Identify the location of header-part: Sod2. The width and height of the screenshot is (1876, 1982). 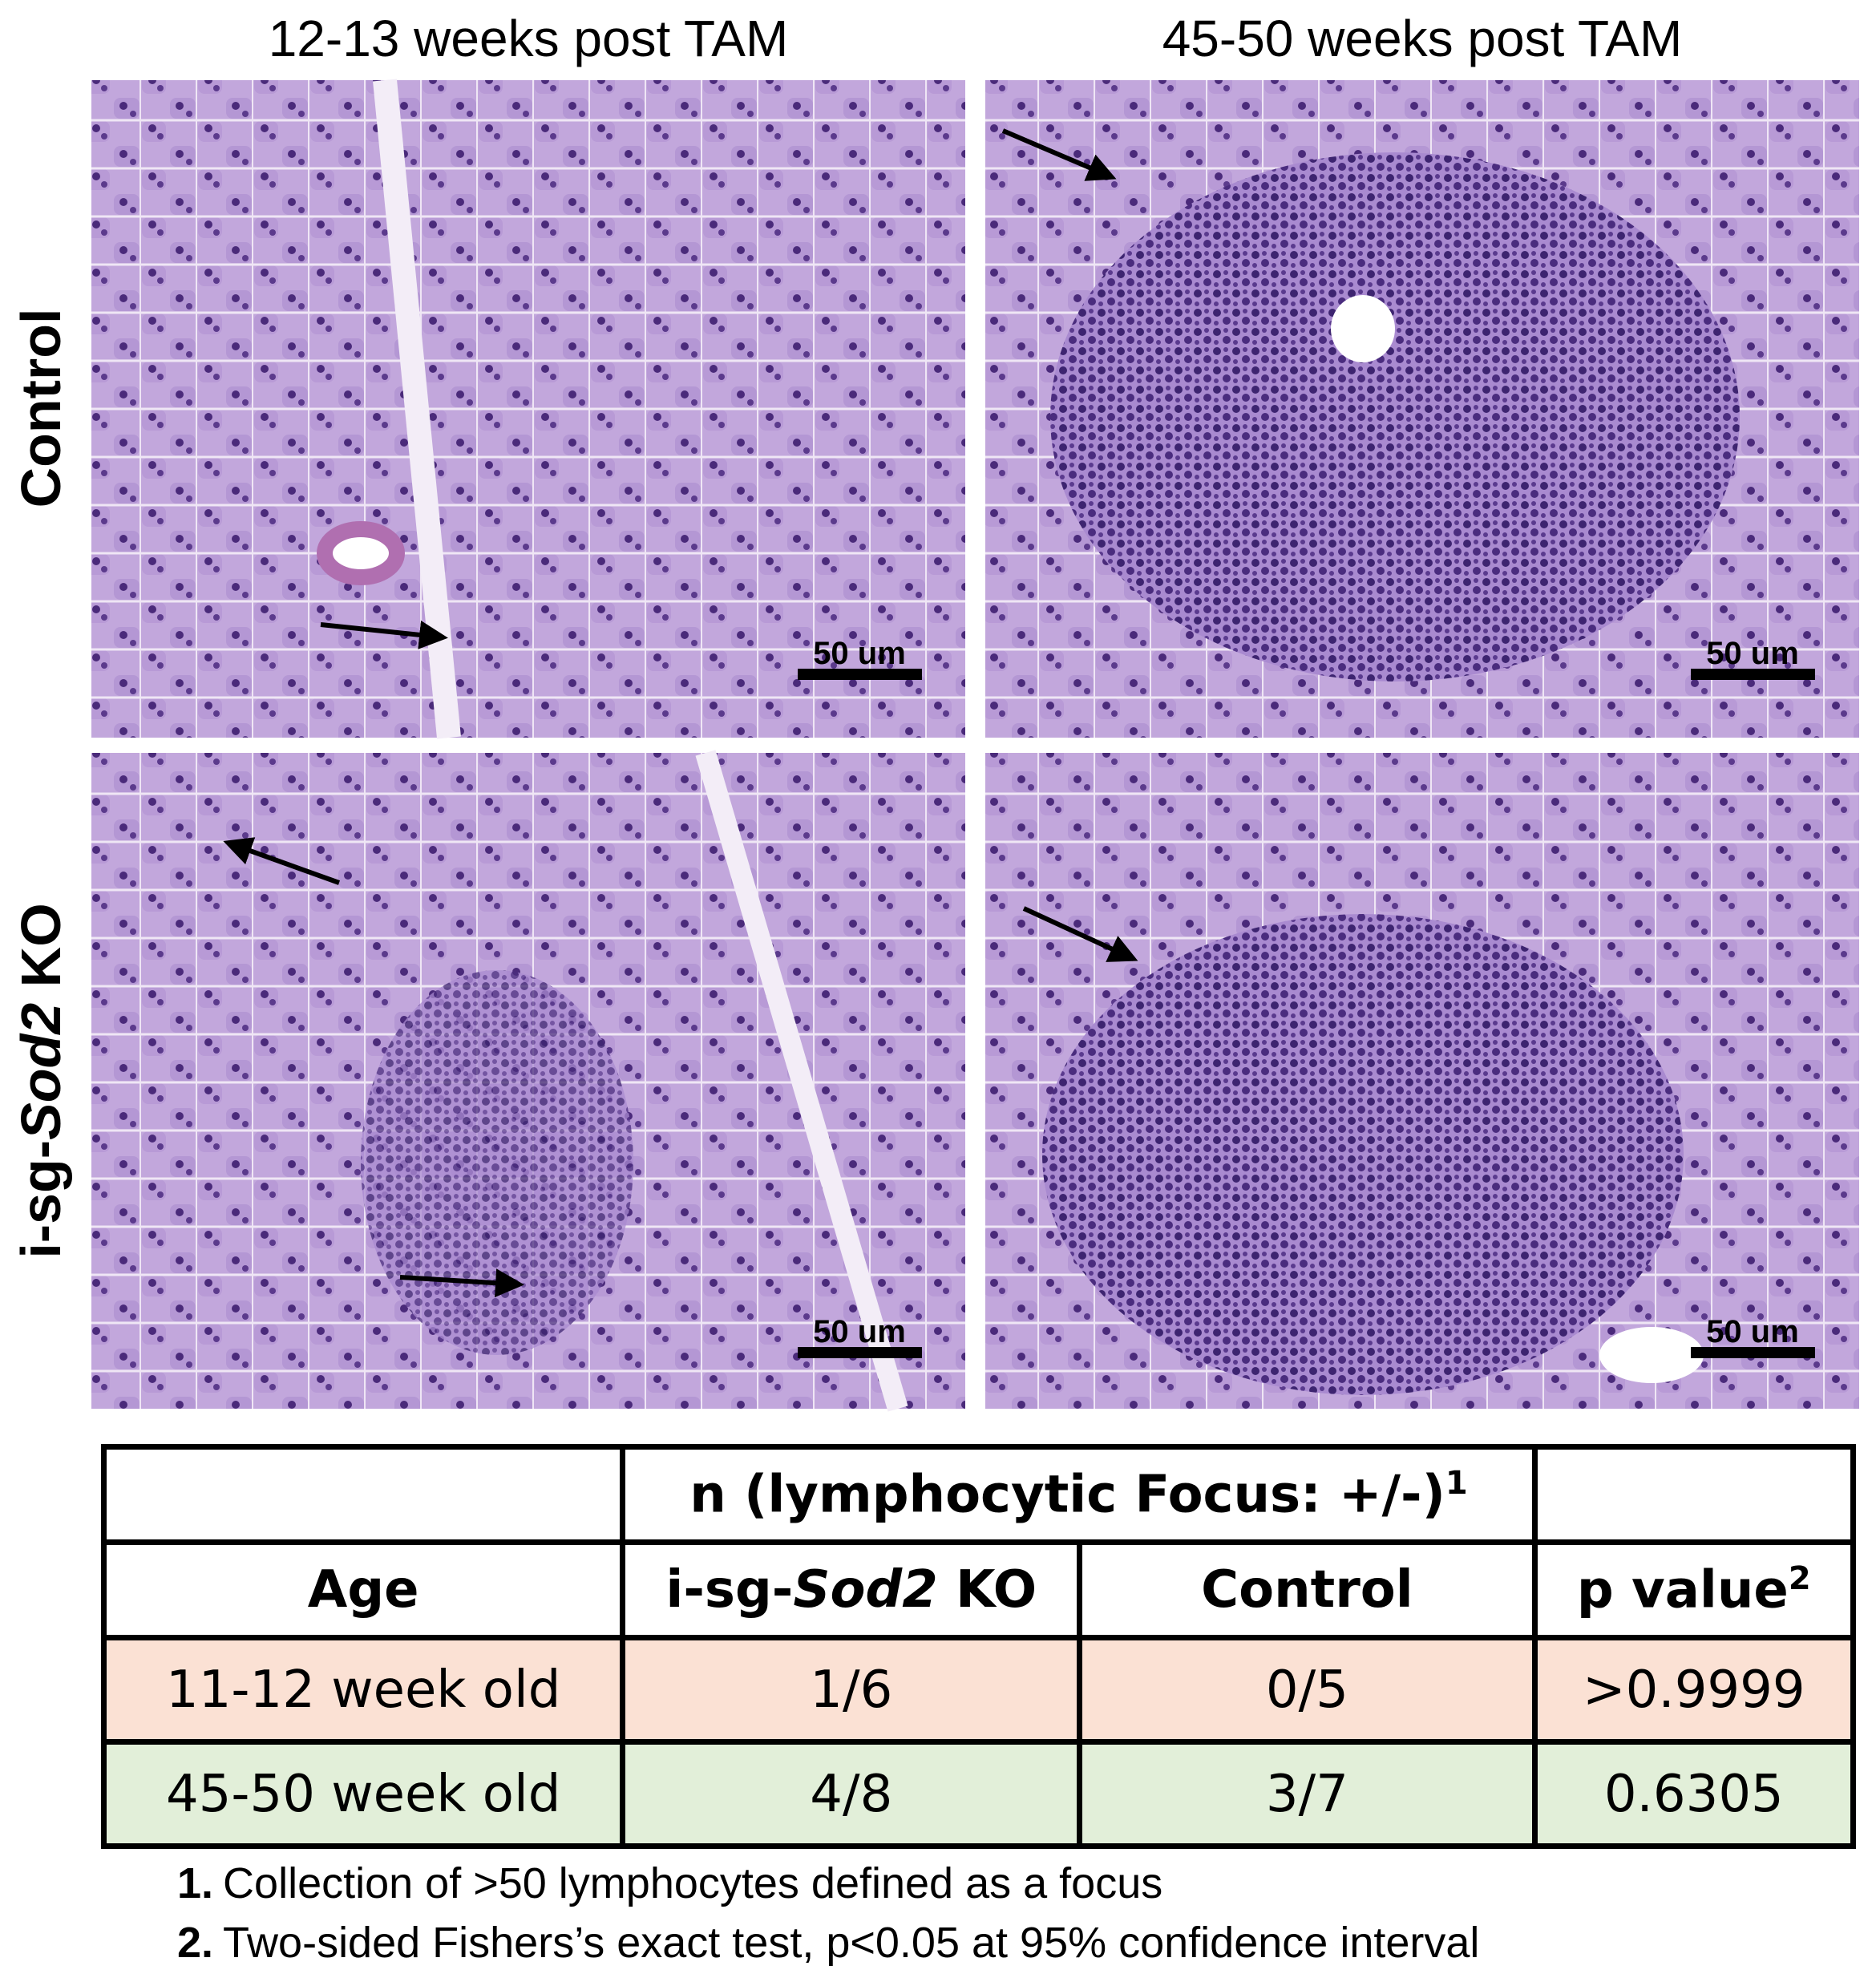
(865, 1590).